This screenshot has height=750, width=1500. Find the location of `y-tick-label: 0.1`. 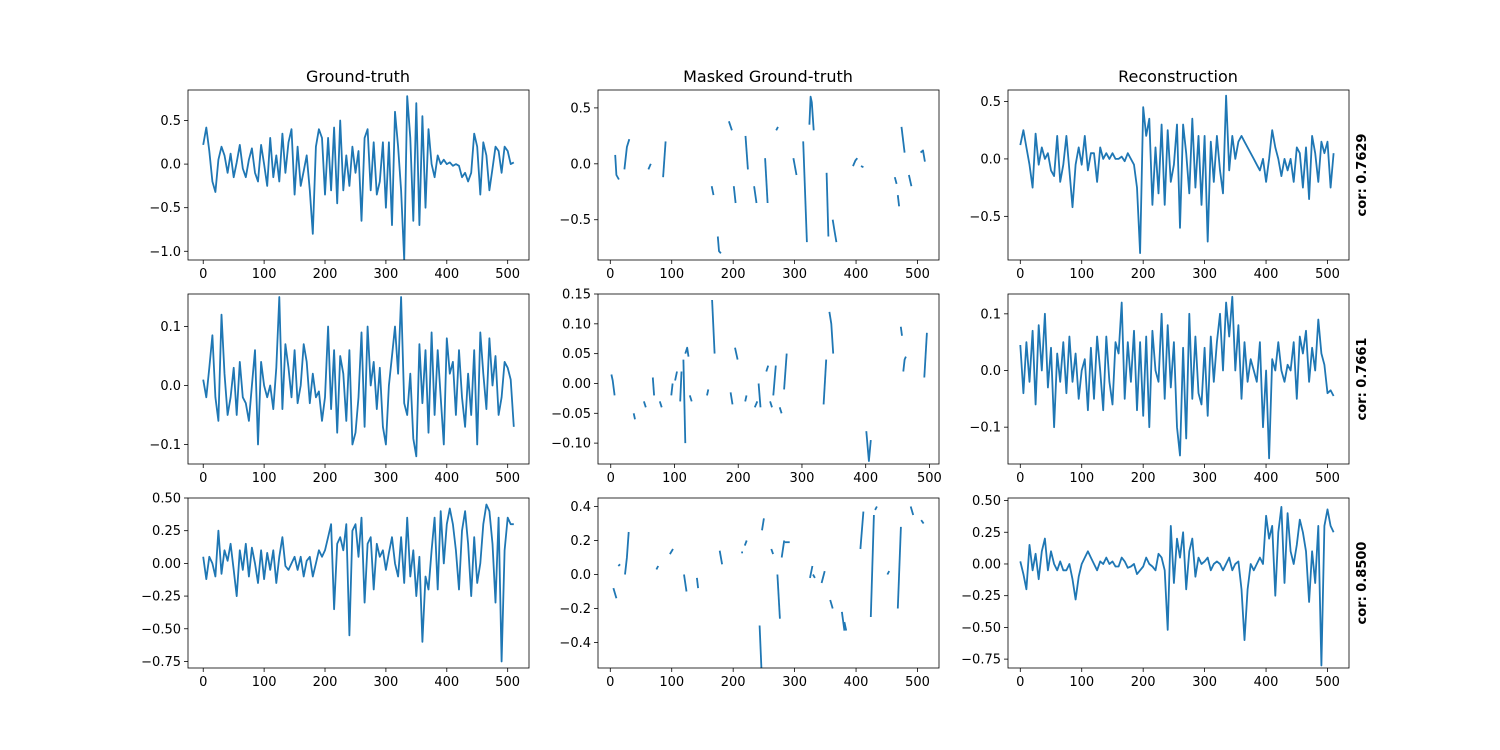

y-tick-label: 0.1 is located at coordinates (990, 314).